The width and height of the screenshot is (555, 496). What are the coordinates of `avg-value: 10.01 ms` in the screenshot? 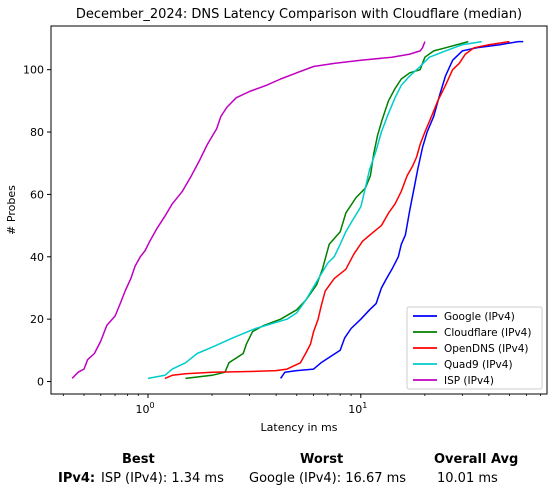 It's located at (467, 478).